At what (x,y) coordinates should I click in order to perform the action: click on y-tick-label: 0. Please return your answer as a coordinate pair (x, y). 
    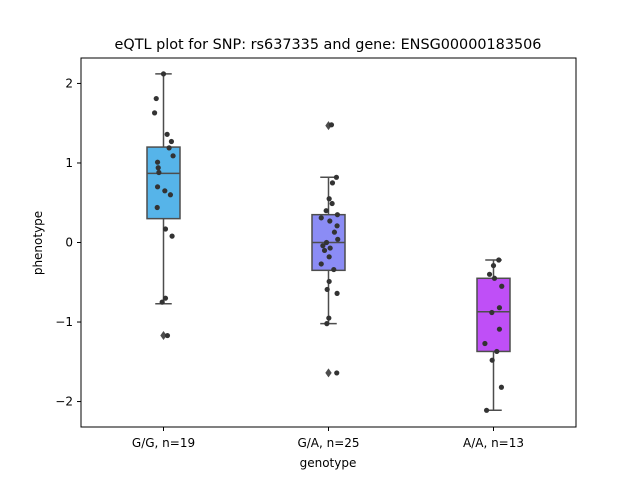
    Looking at the image, I should click on (69, 243).